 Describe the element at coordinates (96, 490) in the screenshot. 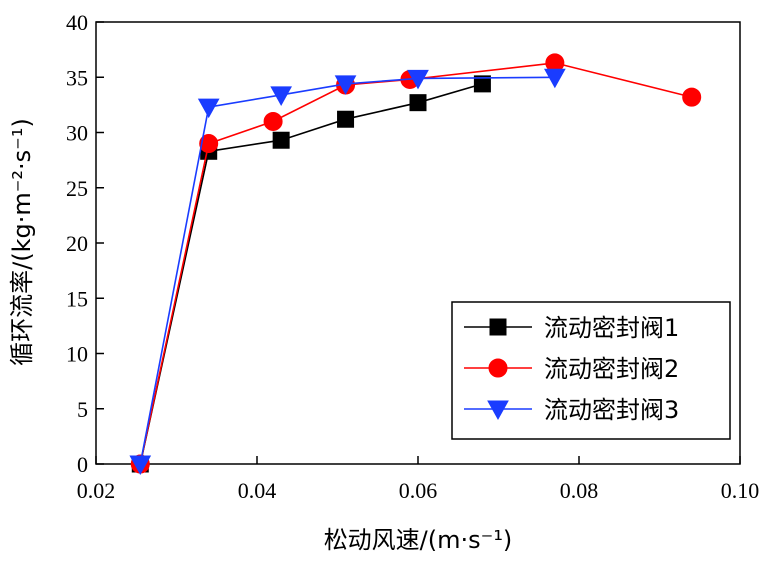

I see `x-tick-label: 0.02` at that location.